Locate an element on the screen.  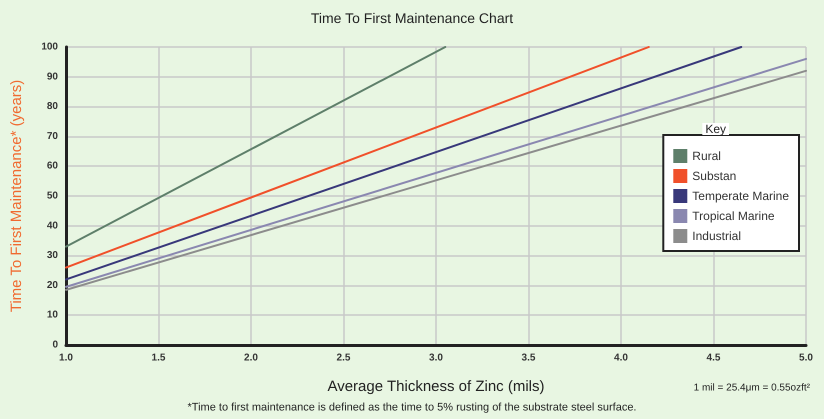
legend-label: Industrial is located at coordinates (716, 236).